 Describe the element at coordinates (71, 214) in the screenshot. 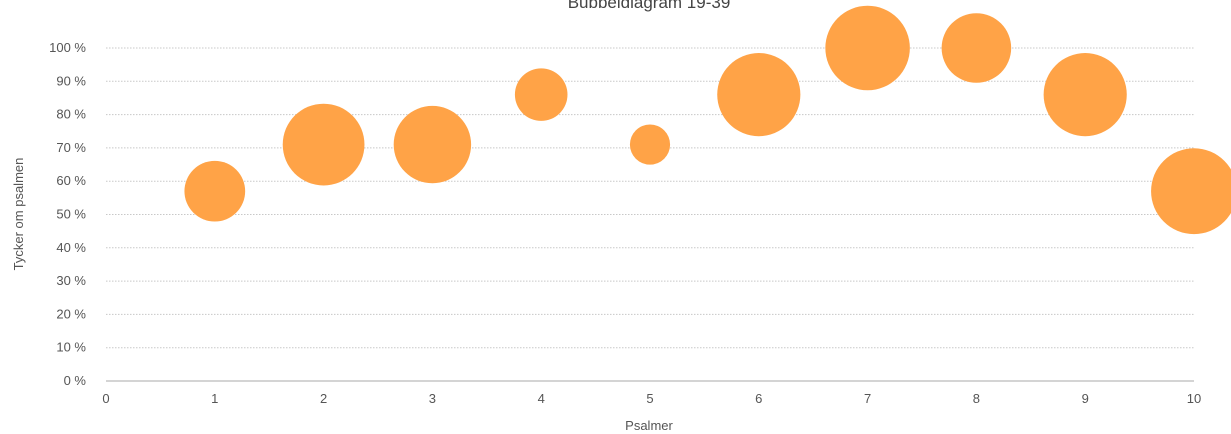

I see `y-tick-label: 50 %` at that location.